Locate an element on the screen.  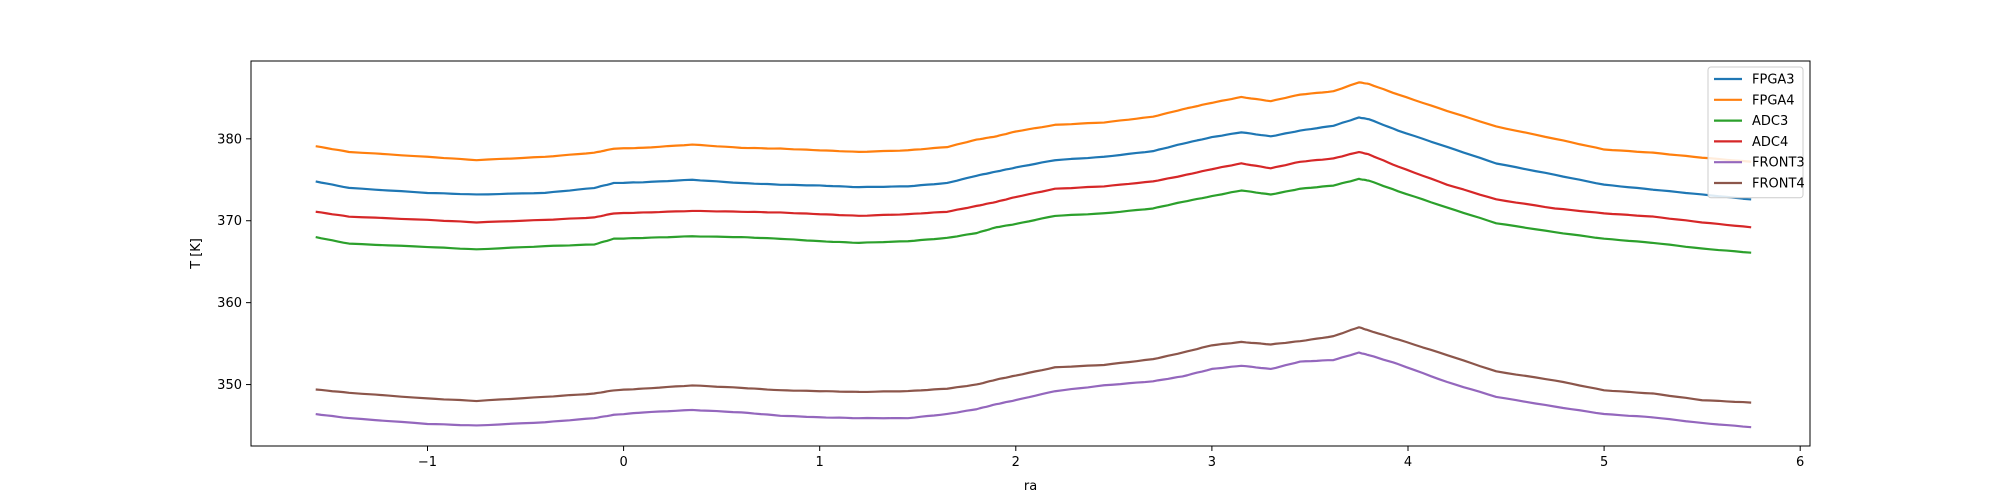
x-tick-label: 2 is located at coordinates (1016, 462).